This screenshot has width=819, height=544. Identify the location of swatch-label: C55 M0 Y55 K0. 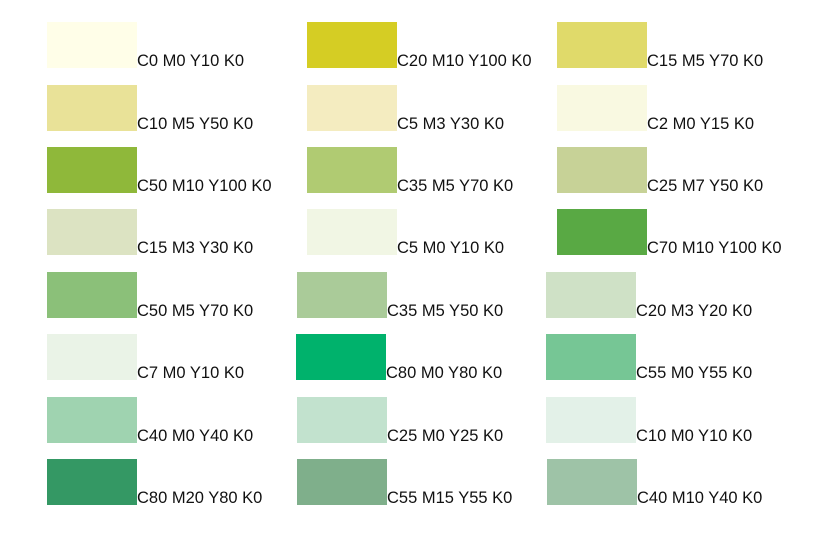
(694, 373).